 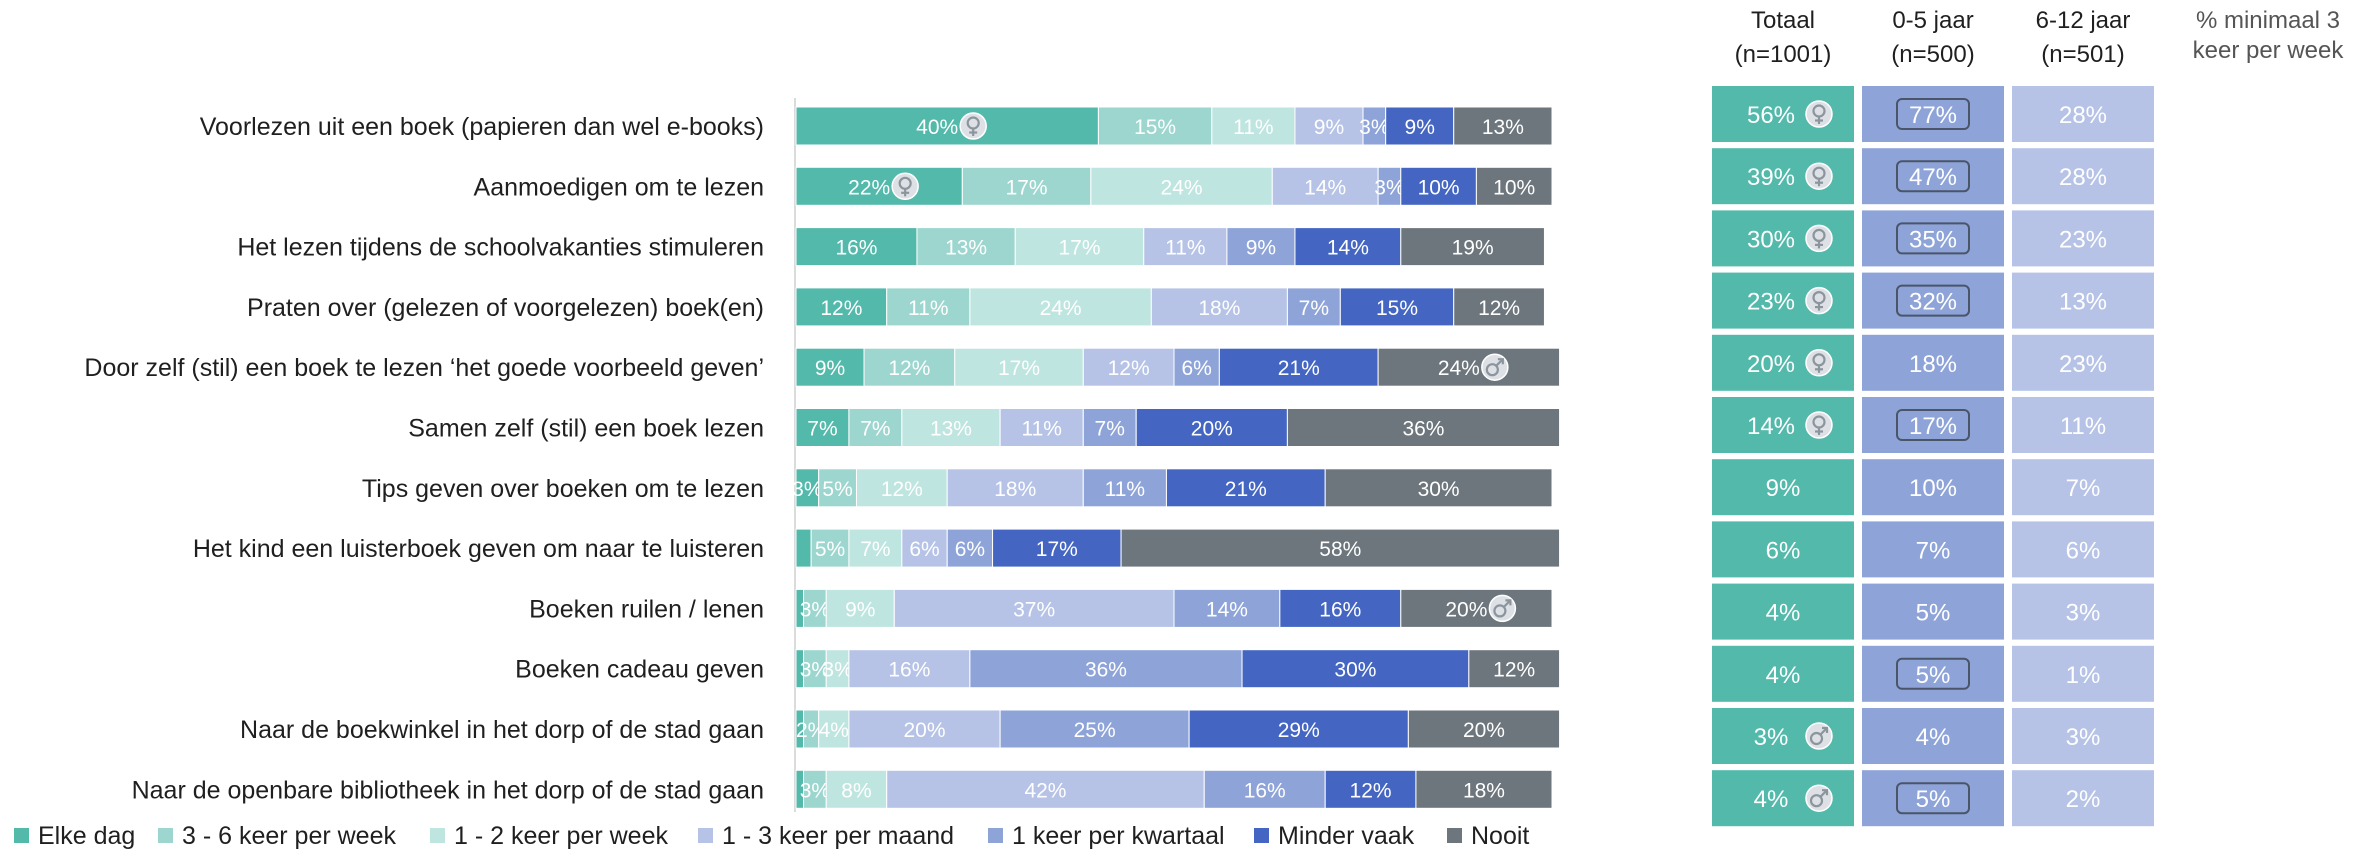 What do you see at coordinates (1325, 187) in the screenshot?
I see `data-label: 14%` at bounding box center [1325, 187].